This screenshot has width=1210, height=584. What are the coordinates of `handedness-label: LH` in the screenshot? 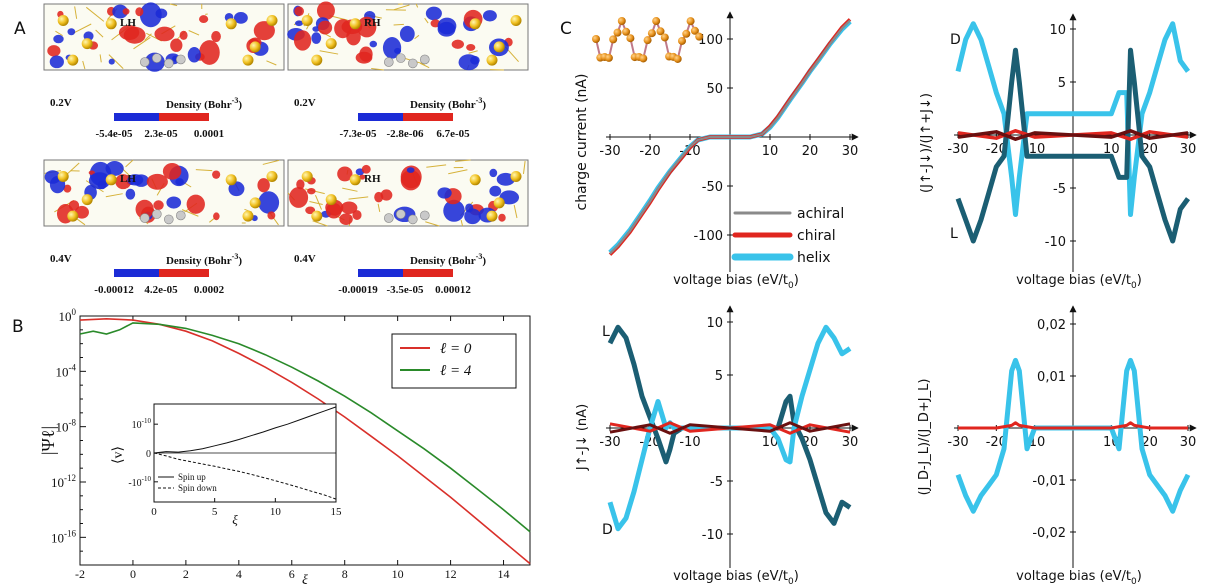 It's located at (128, 179).